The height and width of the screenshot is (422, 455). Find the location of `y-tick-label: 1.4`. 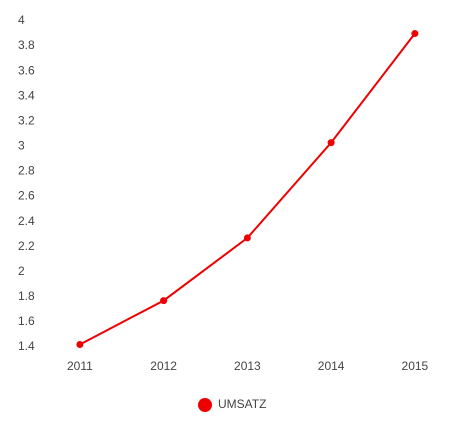

y-tick-label: 1.4 is located at coordinates (26, 346).